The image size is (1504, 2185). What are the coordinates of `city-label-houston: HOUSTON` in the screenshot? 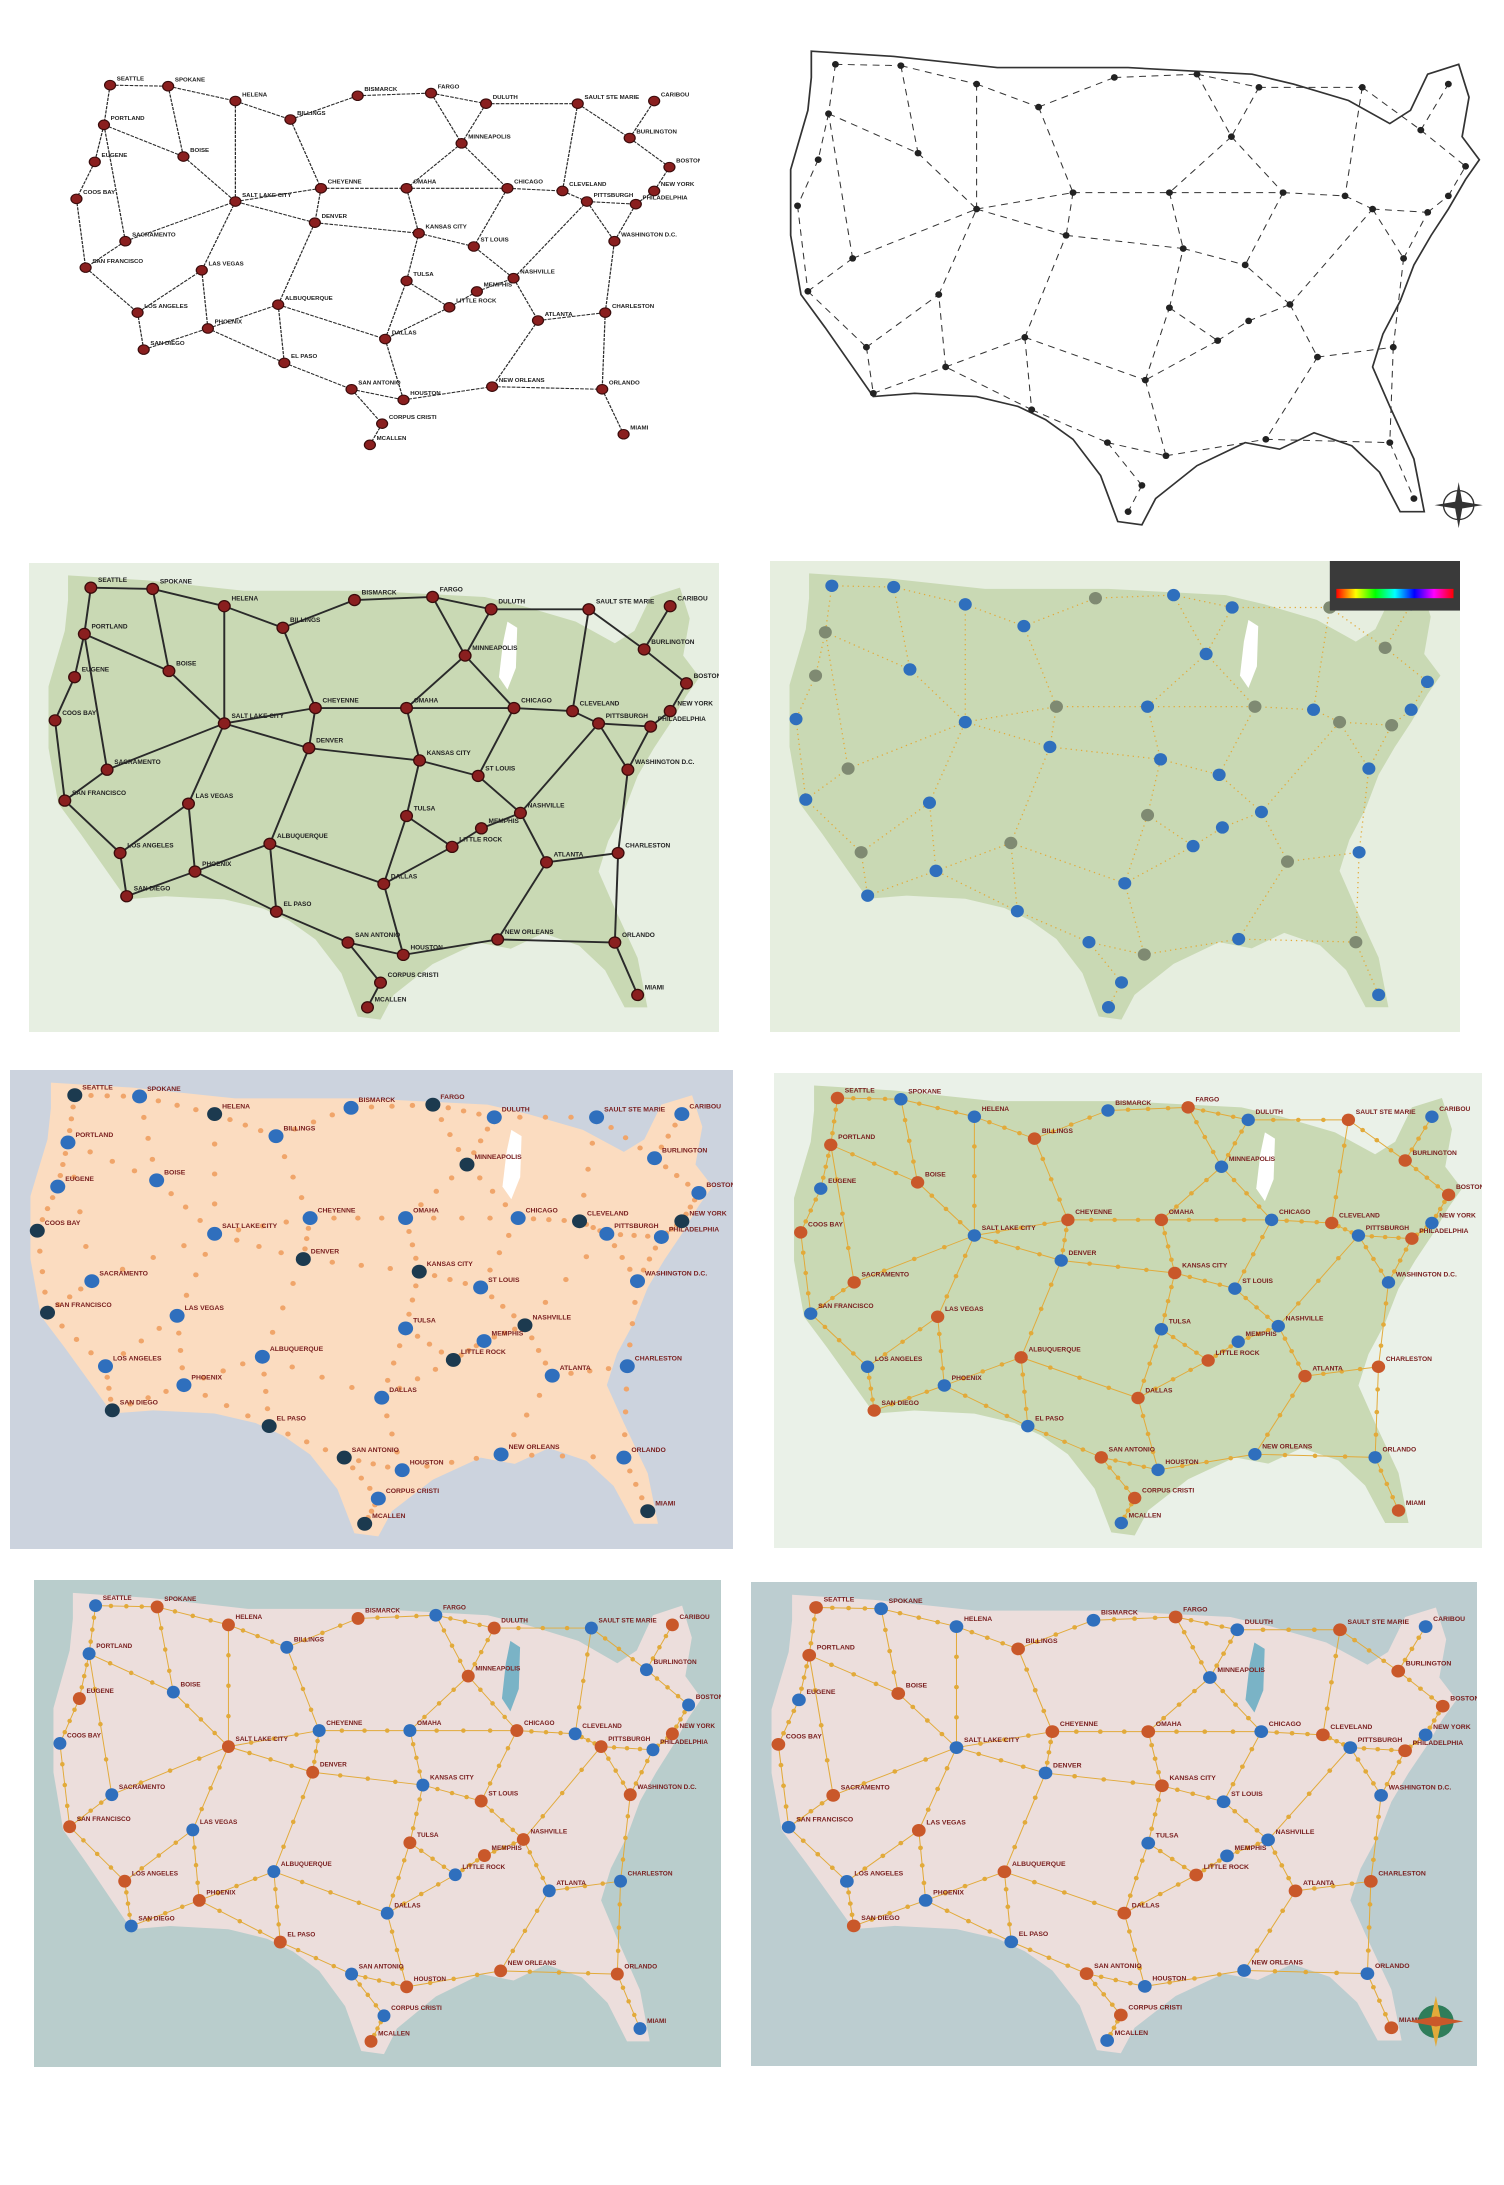 It's located at (1169, 1979).